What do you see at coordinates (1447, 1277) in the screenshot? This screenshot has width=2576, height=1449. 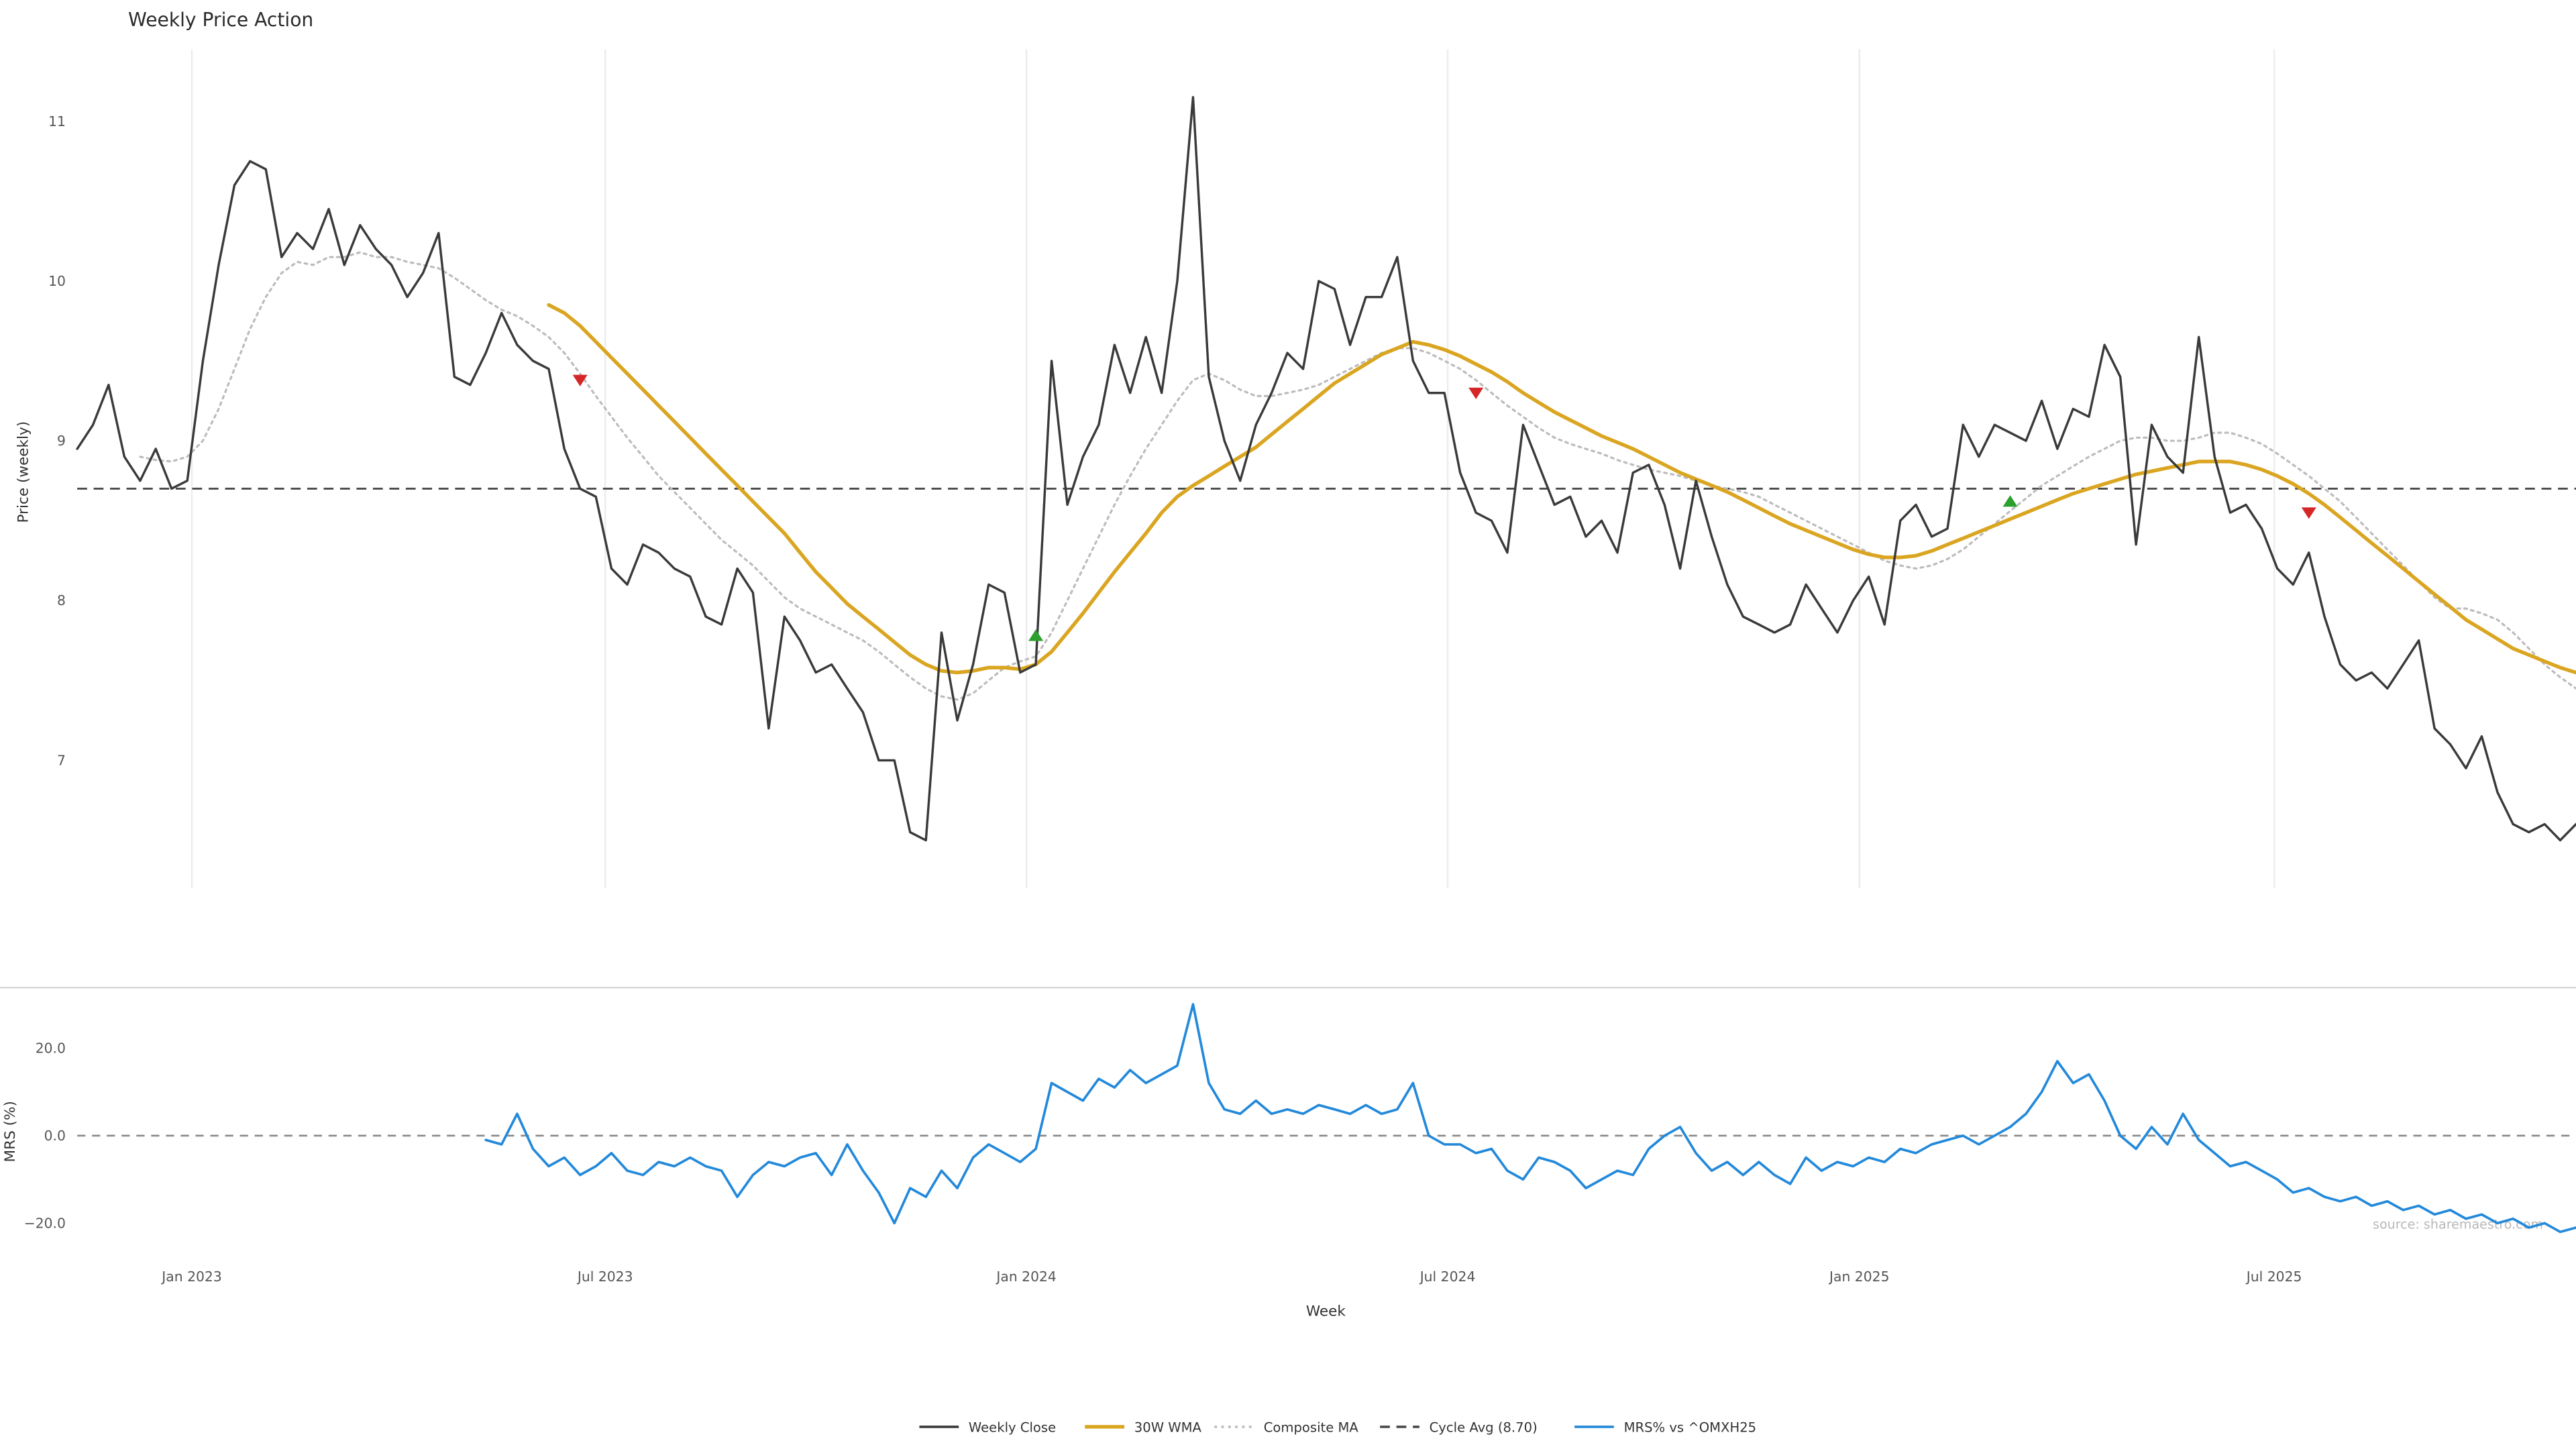 I see `x-tick-label: Jul 2024` at bounding box center [1447, 1277].